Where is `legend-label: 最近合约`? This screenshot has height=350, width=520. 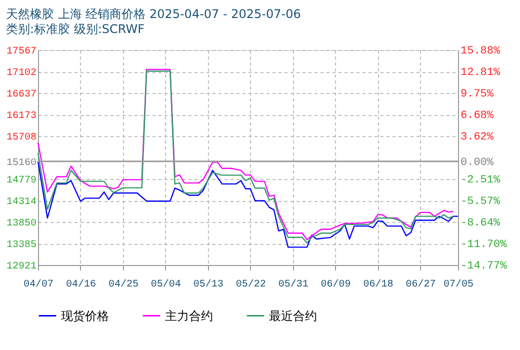
legend-label: 最近合约 is located at coordinates (293, 315).